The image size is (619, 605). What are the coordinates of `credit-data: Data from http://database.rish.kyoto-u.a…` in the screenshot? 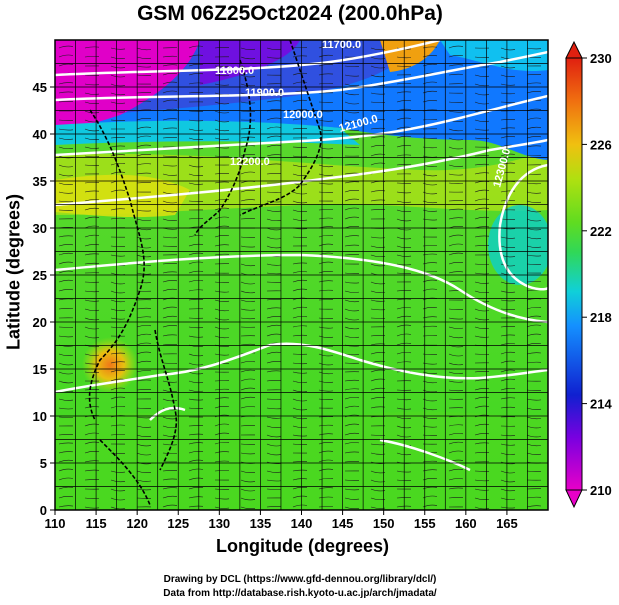 It's located at (300, 593).